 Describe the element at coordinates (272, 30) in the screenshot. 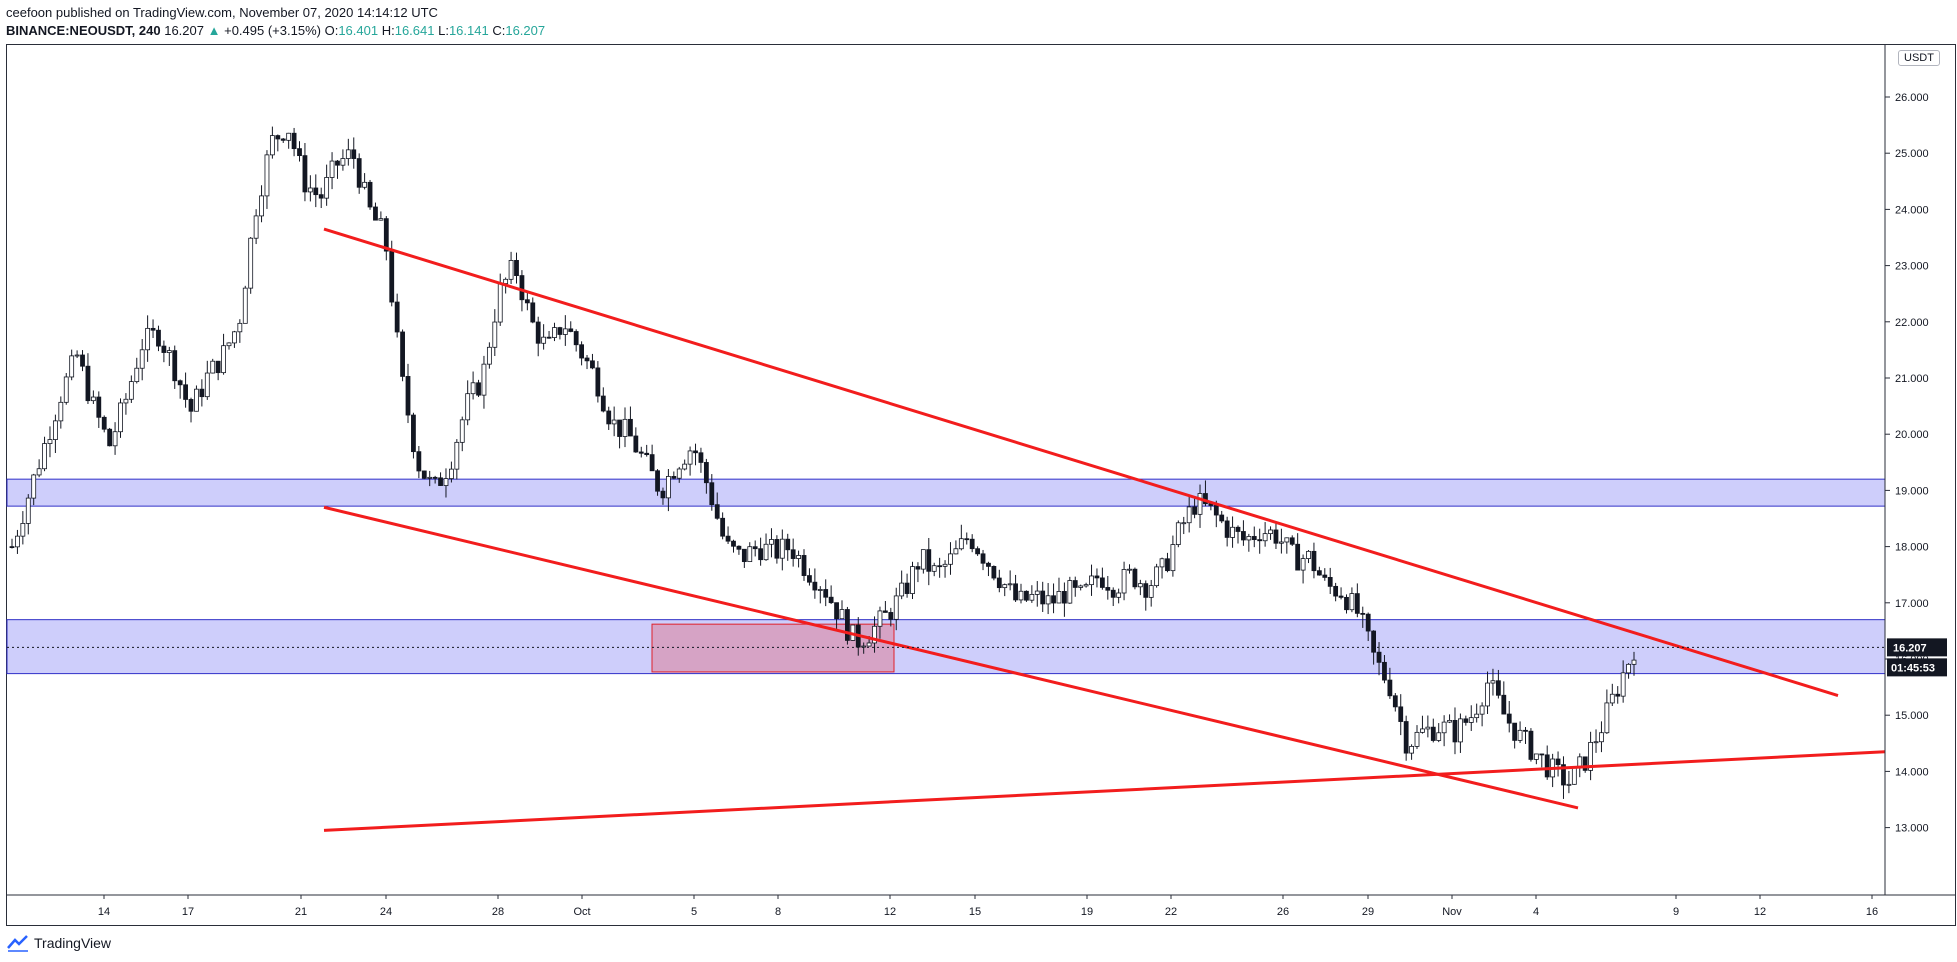

I see `change-value: +0.495 (+3.15%)` at that location.